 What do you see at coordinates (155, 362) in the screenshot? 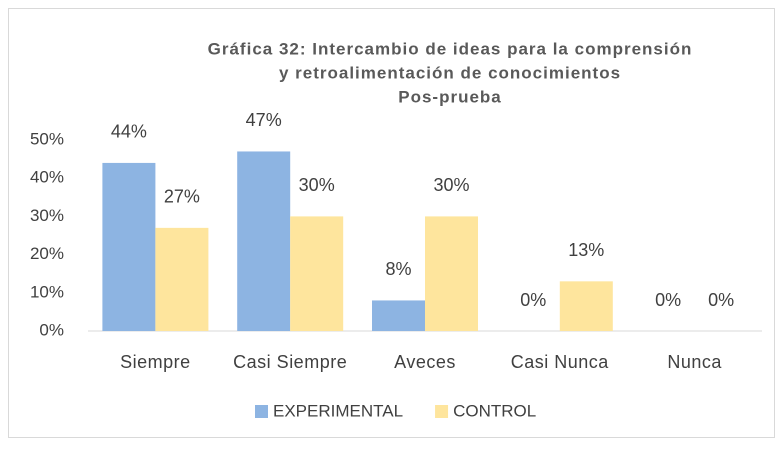
I see `x-tick-label: Siempre` at bounding box center [155, 362].